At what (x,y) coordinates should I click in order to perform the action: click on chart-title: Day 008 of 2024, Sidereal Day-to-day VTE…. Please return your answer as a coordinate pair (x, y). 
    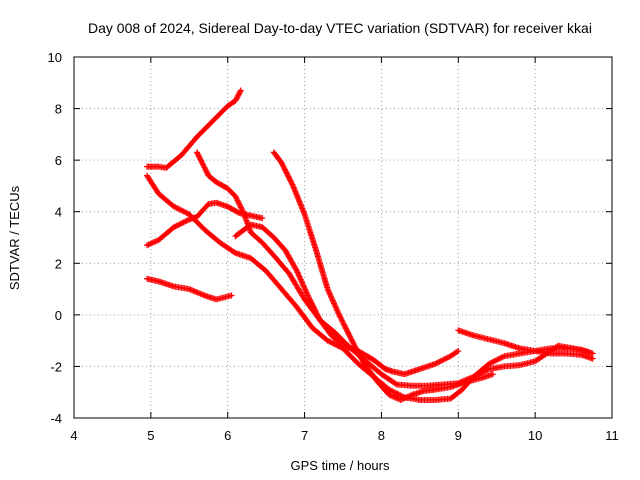
    Looking at the image, I should click on (340, 28).